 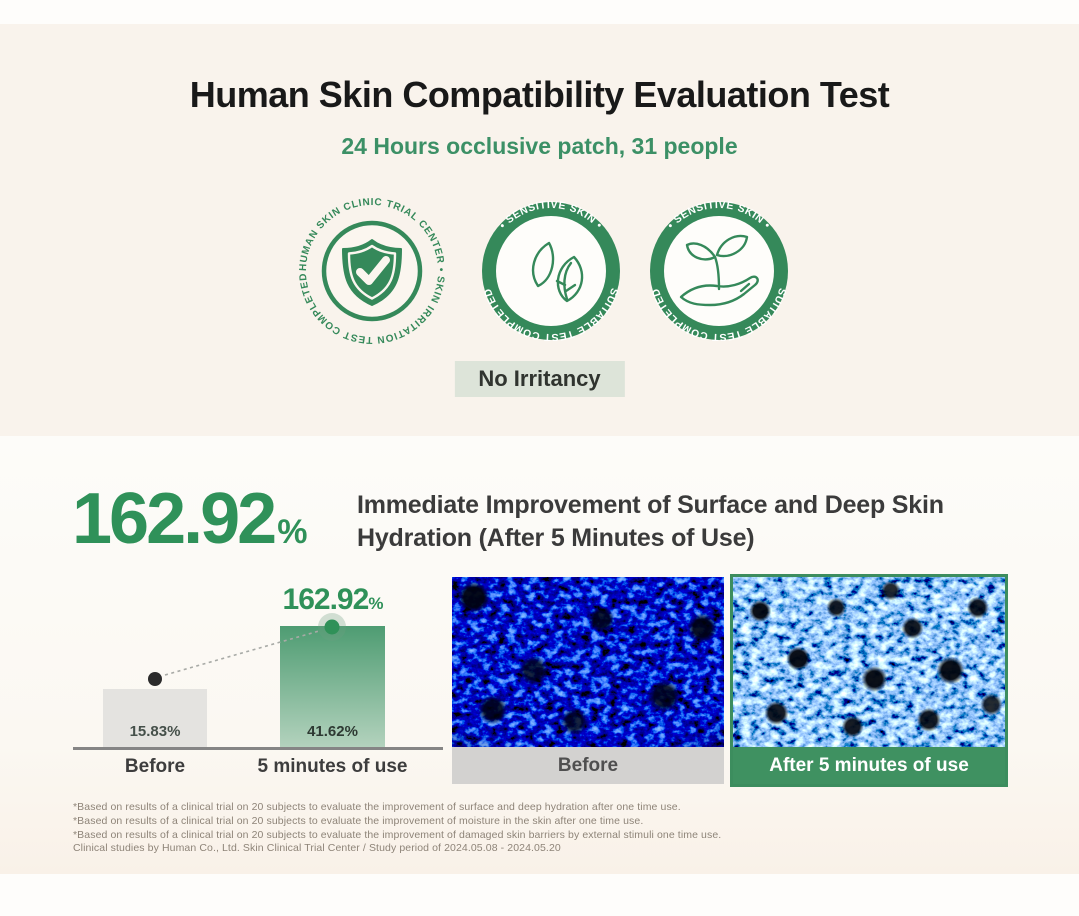 I want to click on result-value: 162.92, so click(x=174, y=519).